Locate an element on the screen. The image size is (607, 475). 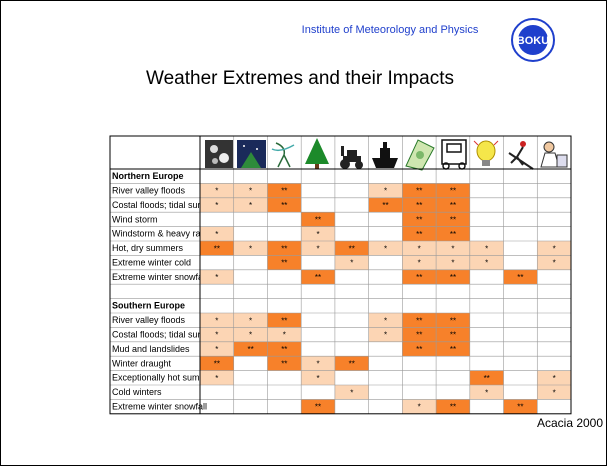
row-label: Windstorm & heavy rain is located at coordinates (160, 234).